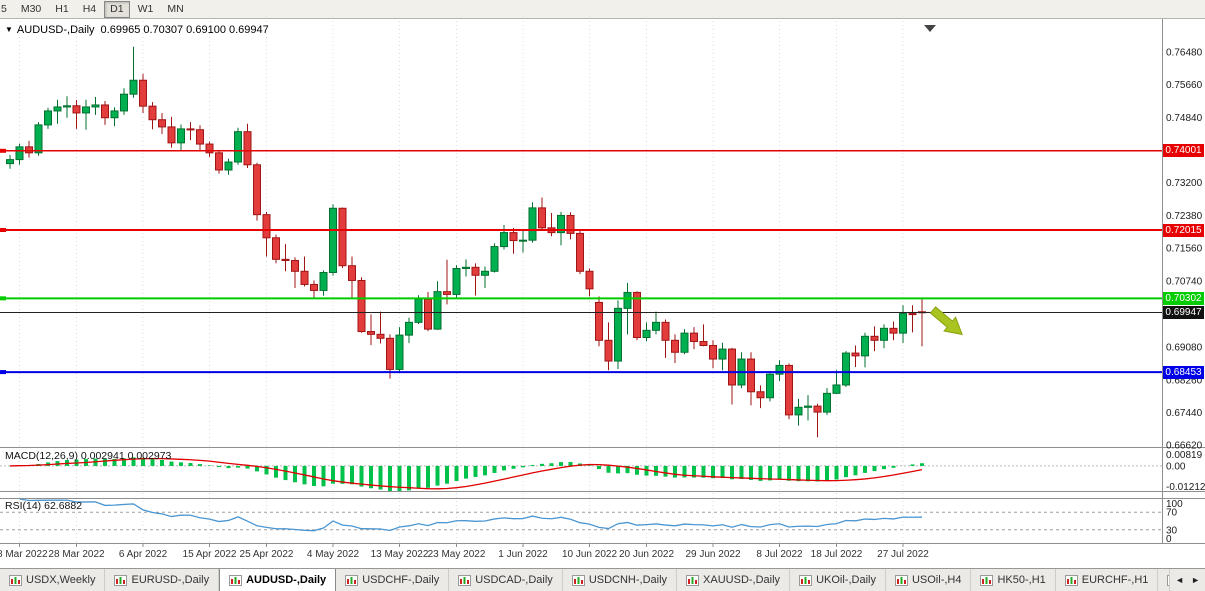 The height and width of the screenshot is (591, 1205). I want to click on svg-text: 0.75660, so click(1184, 85).